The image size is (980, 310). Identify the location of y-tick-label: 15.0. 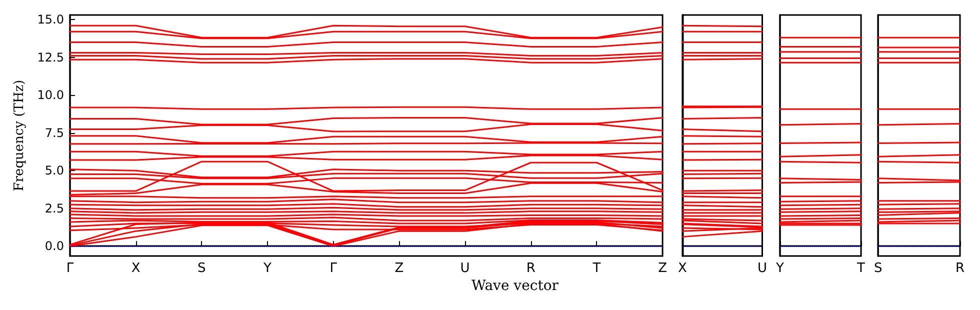
(50, 19).